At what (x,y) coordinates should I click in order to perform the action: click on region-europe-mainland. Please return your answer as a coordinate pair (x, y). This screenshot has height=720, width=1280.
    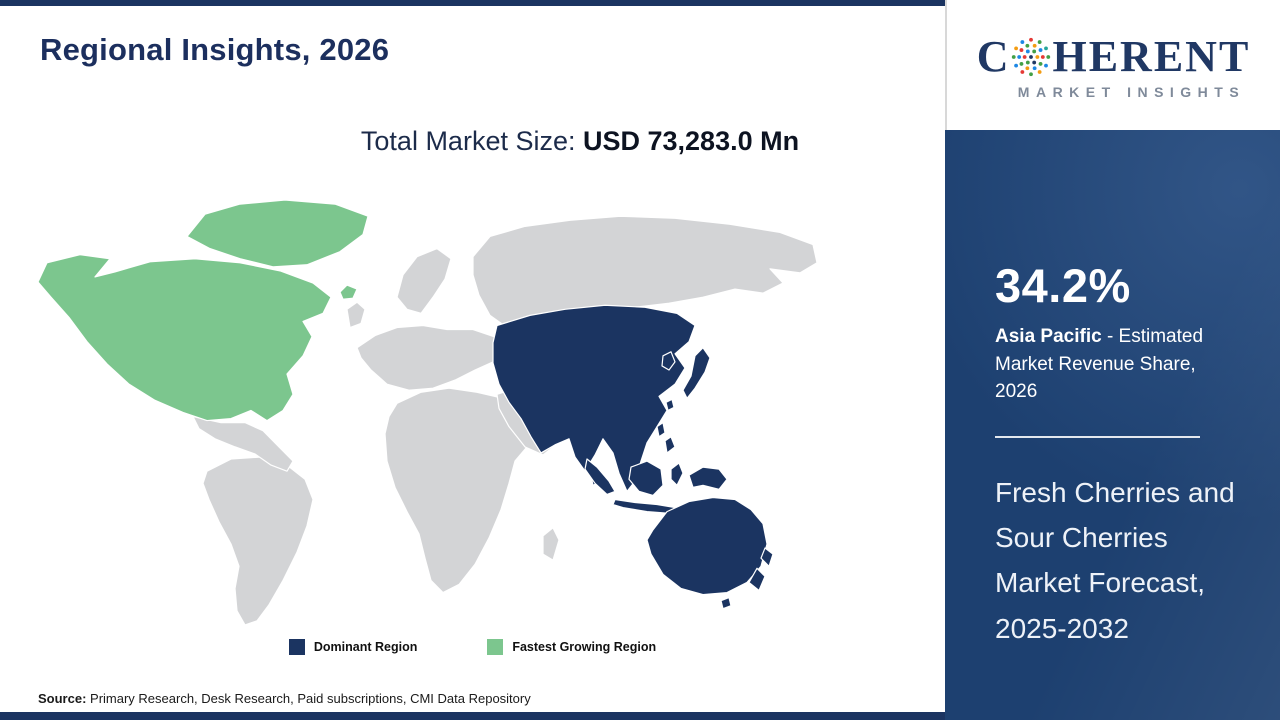
    Looking at the image, I should click on (431, 357).